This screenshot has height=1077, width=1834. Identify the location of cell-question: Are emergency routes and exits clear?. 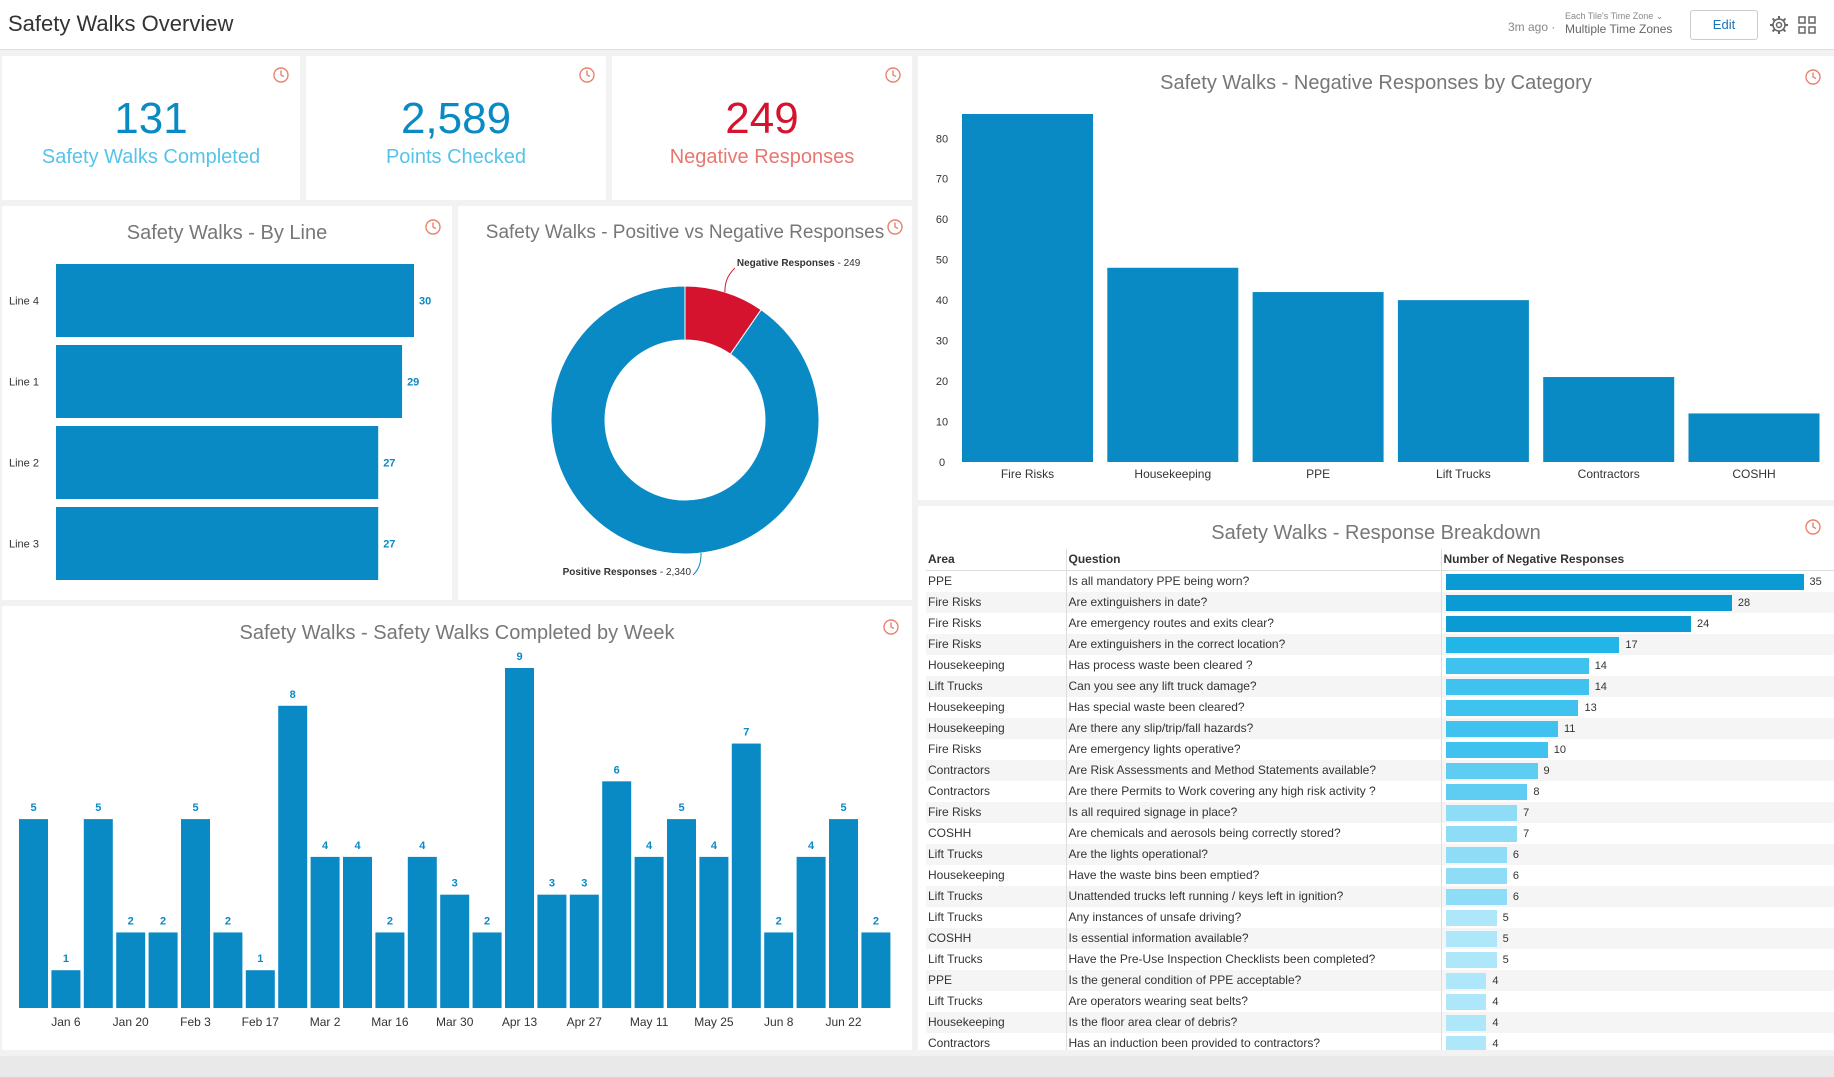
(1253, 623).